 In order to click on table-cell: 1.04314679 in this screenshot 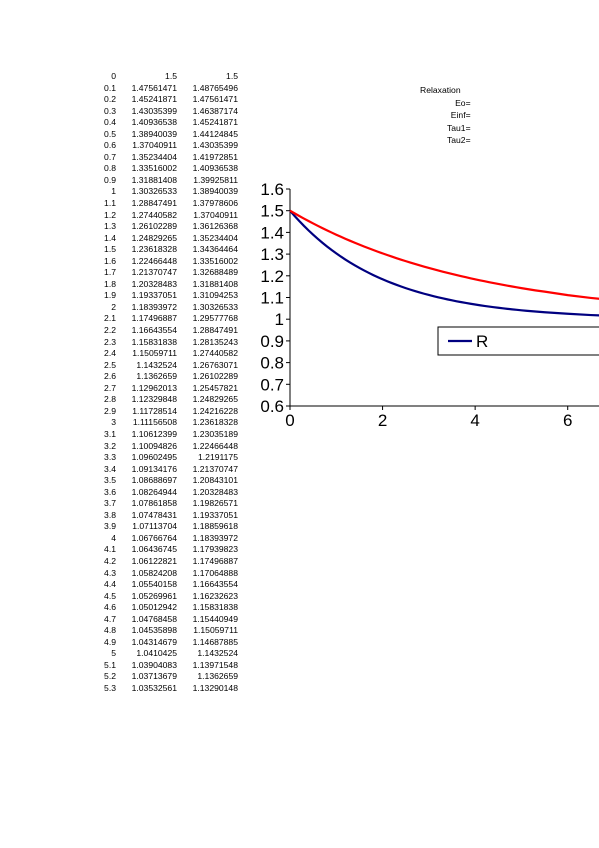, I will do `click(154, 641)`.